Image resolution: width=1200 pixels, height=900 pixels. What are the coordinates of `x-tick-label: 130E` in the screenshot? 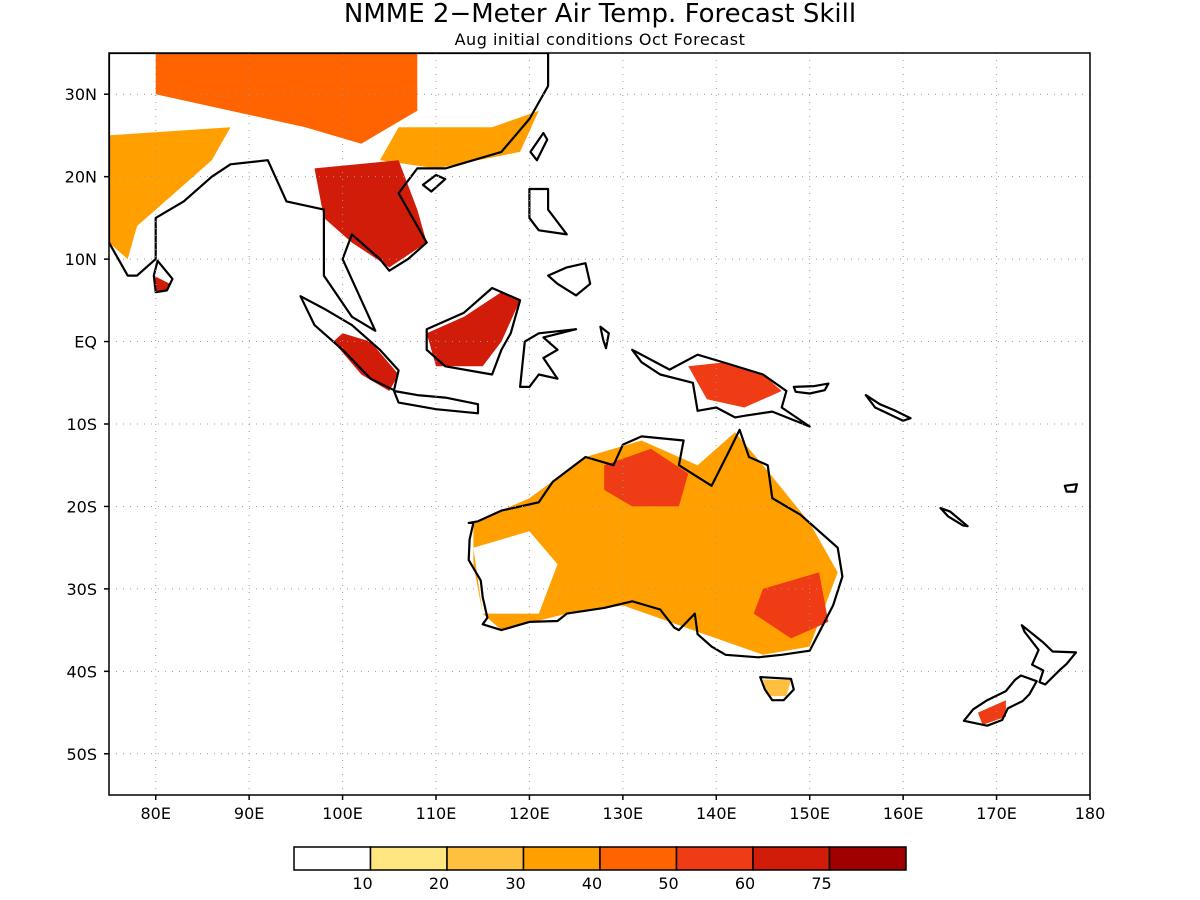 It's located at (623, 813).